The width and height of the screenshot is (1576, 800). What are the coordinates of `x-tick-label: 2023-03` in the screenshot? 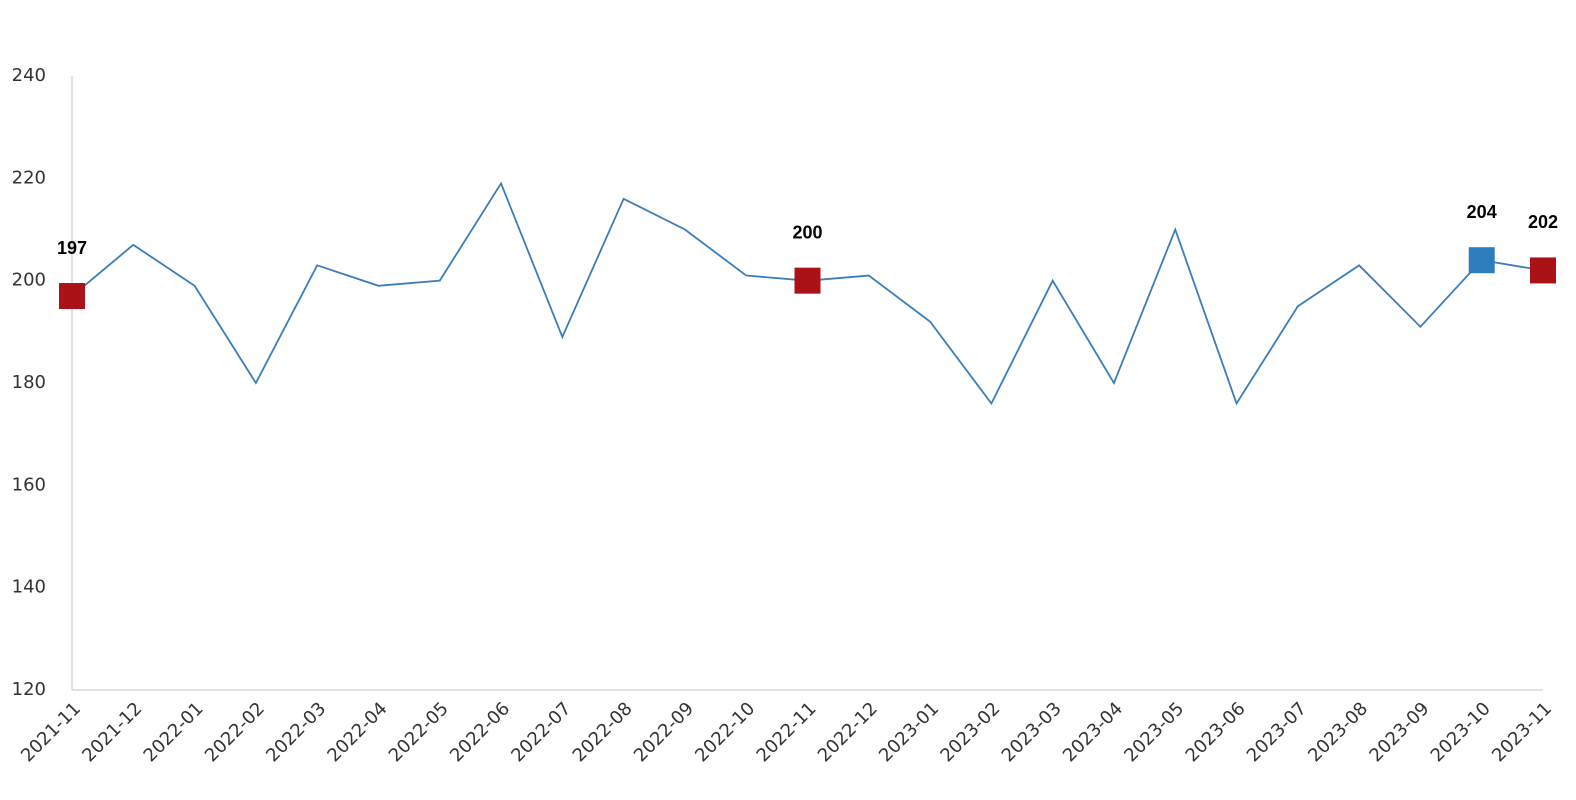 It's located at (1032, 732).